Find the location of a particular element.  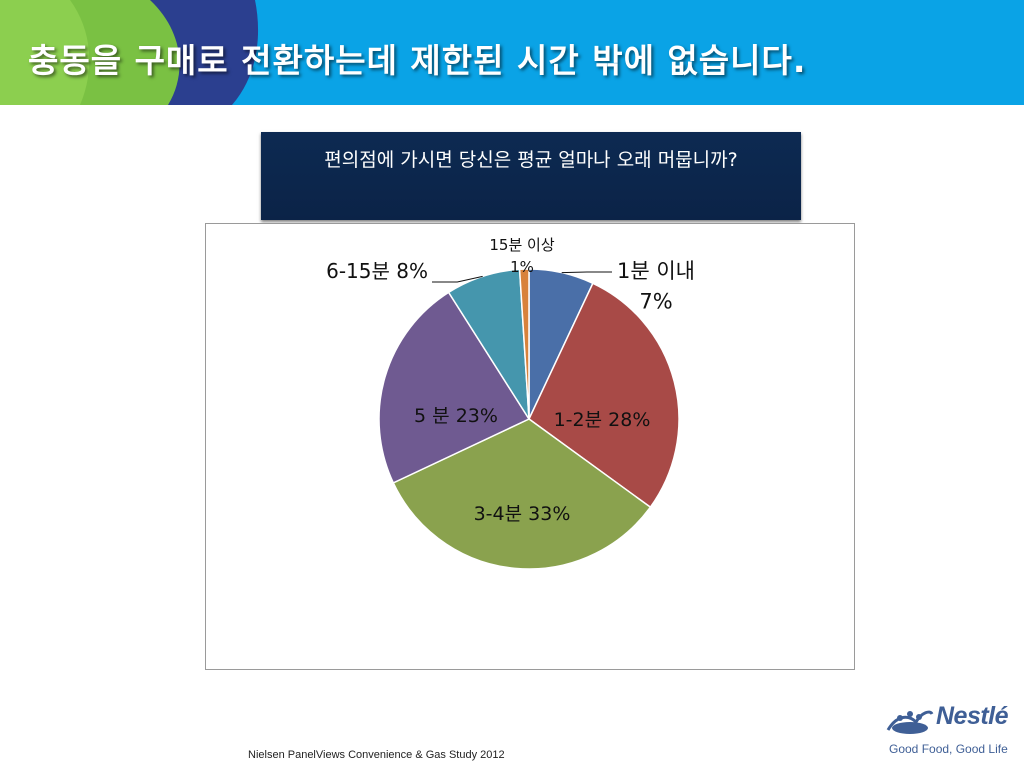

slice-label-1: 1분 이내 7% is located at coordinates (656, 286).